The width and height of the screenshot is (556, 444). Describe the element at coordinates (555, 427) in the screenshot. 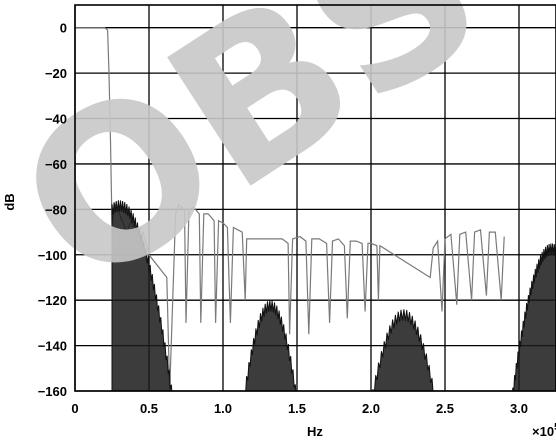

I see `x-multiplier-exponent: 5` at that location.